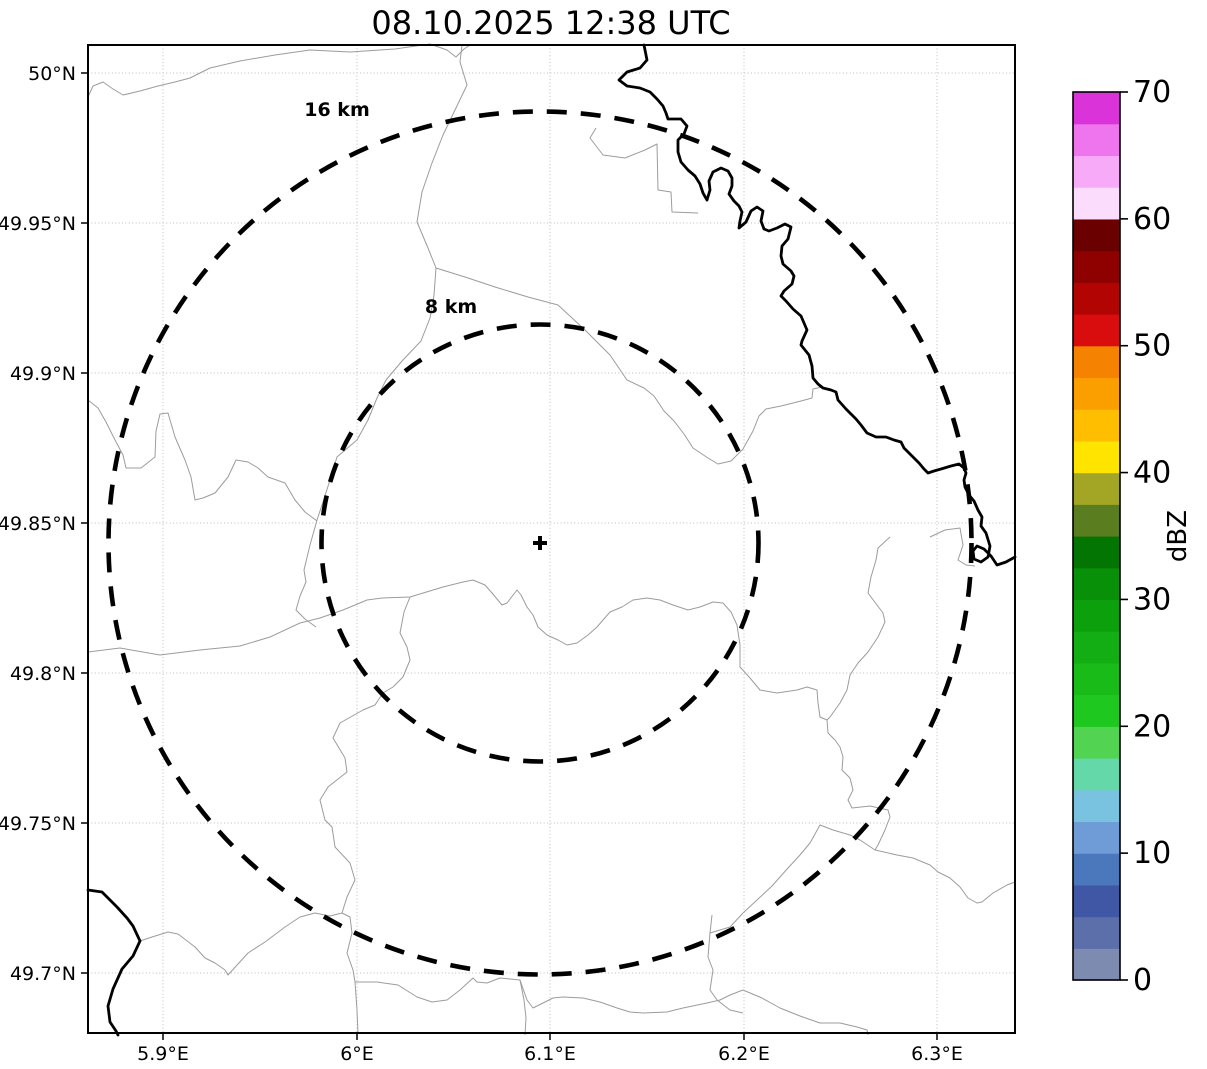 Image resolution: width=1207 pixels, height=1069 pixels. Describe the element at coordinates (52, 74) in the screenshot. I see `y-tick-label: 50°N` at that location.